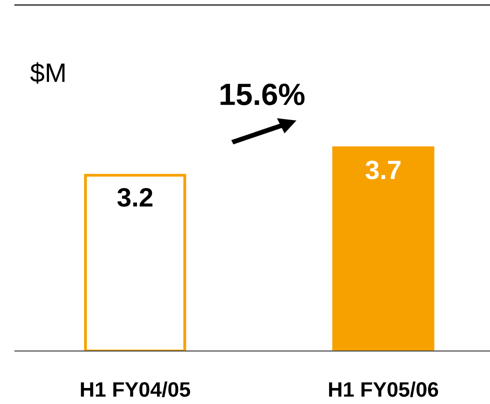  I want to click on data-label: 3.2, so click(134, 197).